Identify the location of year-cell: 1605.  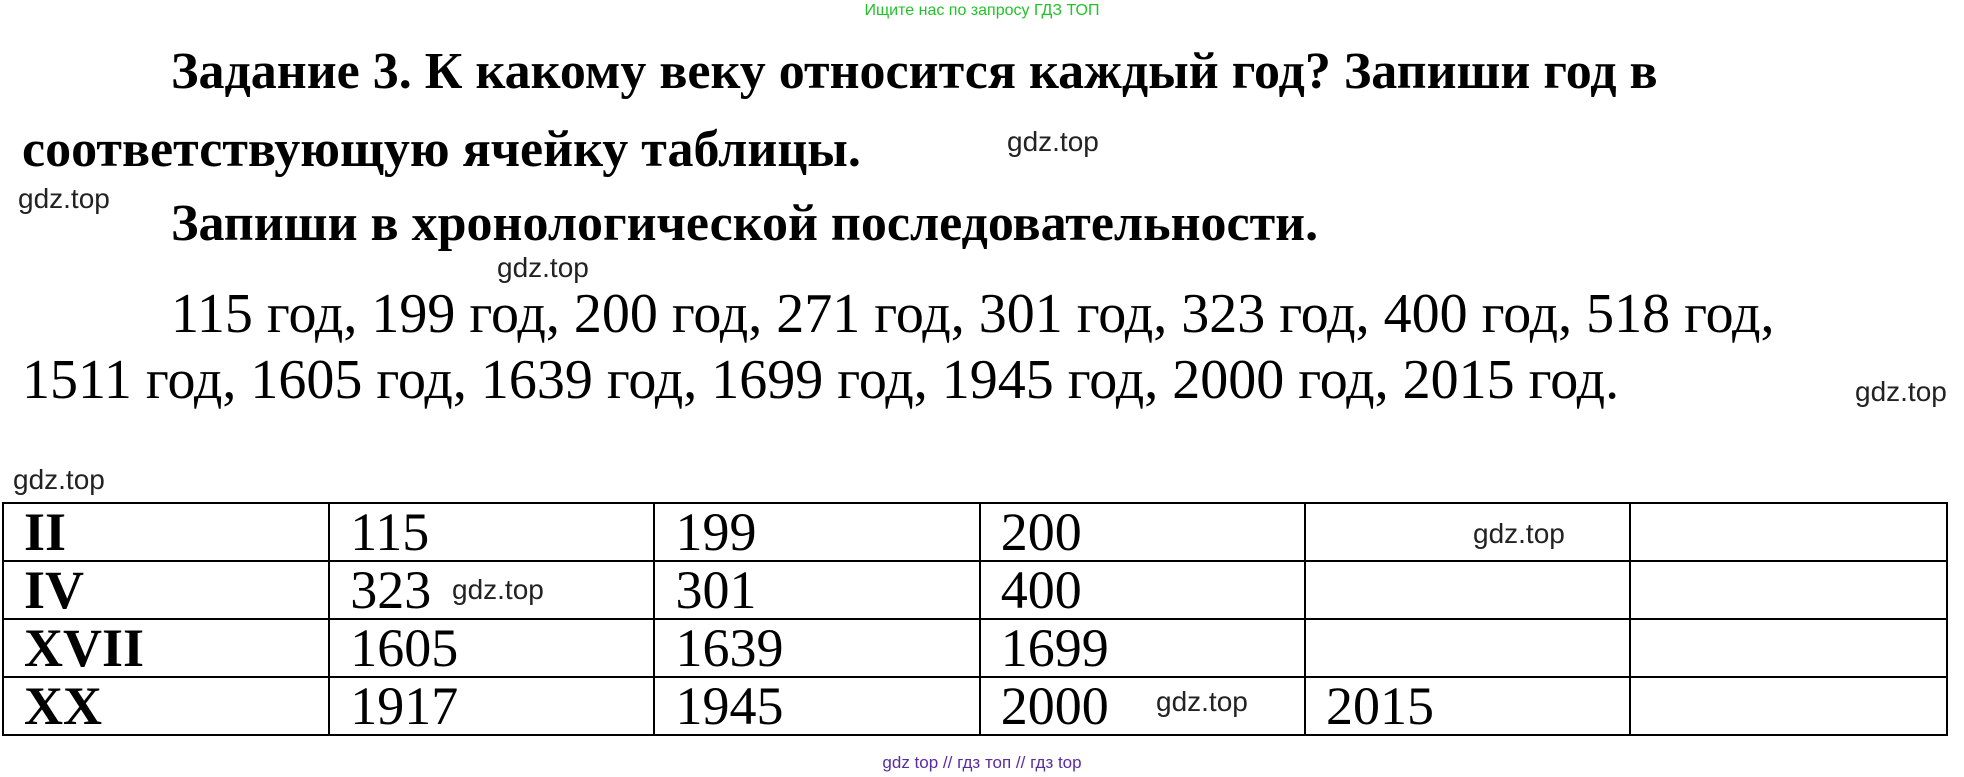
(492, 648).